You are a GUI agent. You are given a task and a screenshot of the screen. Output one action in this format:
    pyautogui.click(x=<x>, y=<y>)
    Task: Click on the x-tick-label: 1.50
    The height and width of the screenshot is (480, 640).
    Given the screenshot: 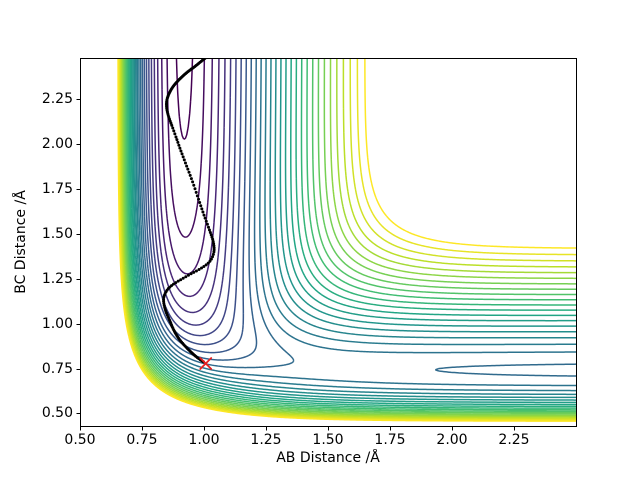 What is the action you would take?
    pyautogui.click(x=328, y=440)
    